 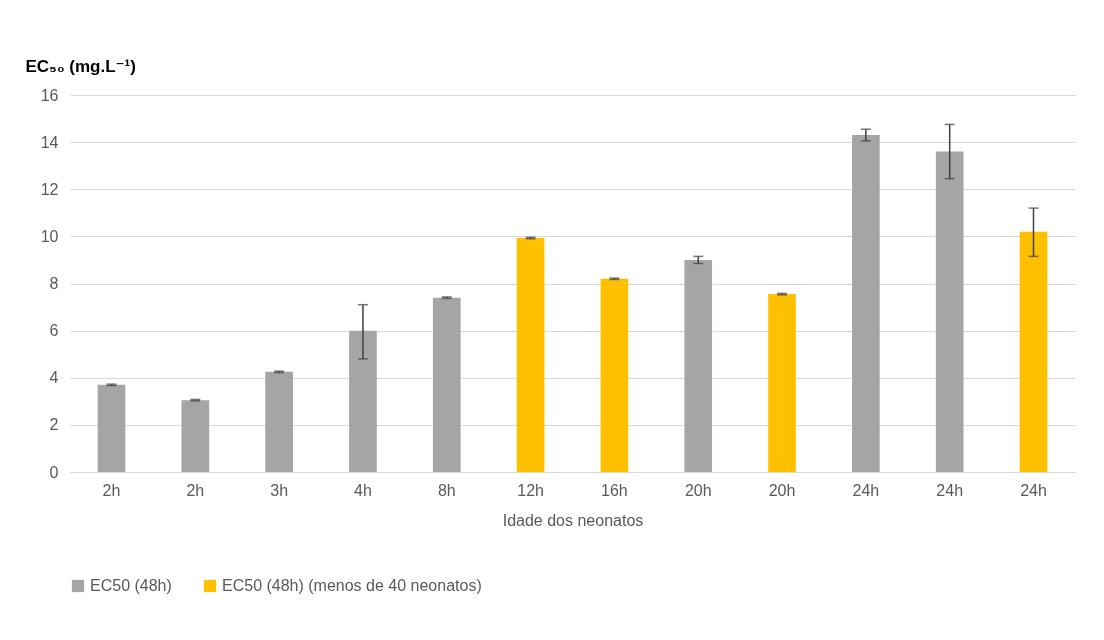 I want to click on y-tick-label: 8, so click(x=54, y=283).